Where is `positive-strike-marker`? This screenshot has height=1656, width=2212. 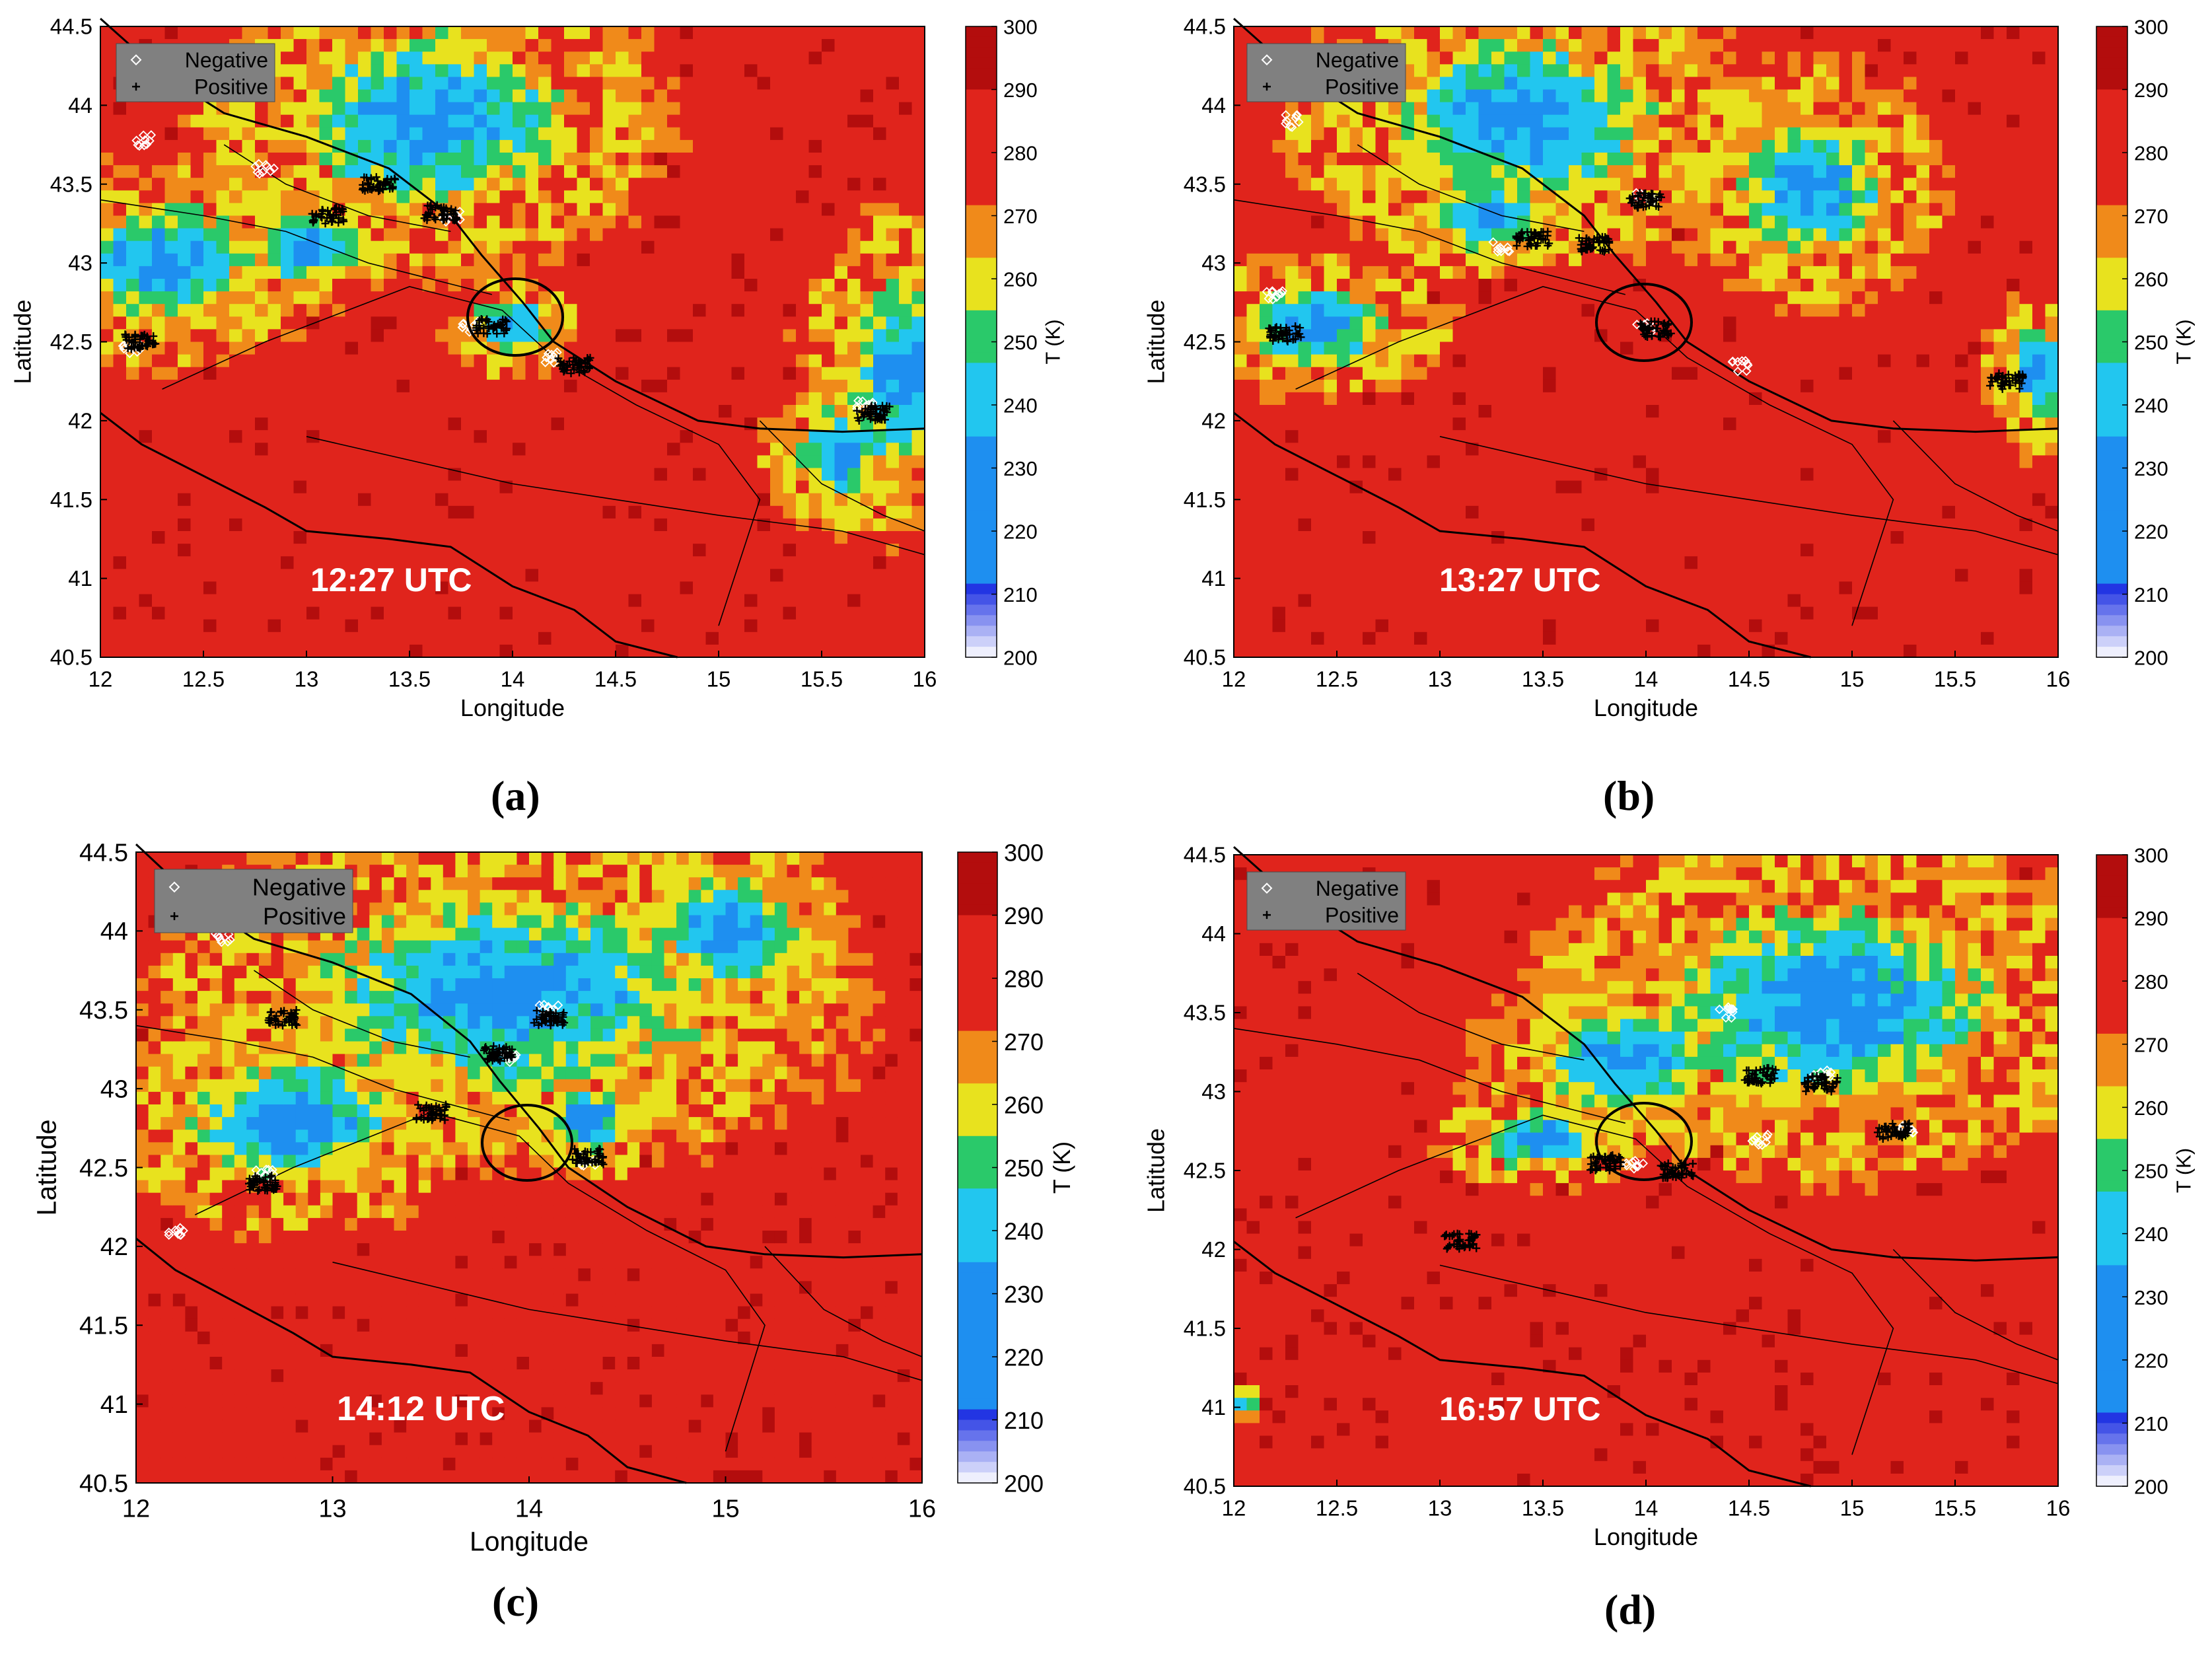
positive-strike-marker is located at coordinates (322, 211).